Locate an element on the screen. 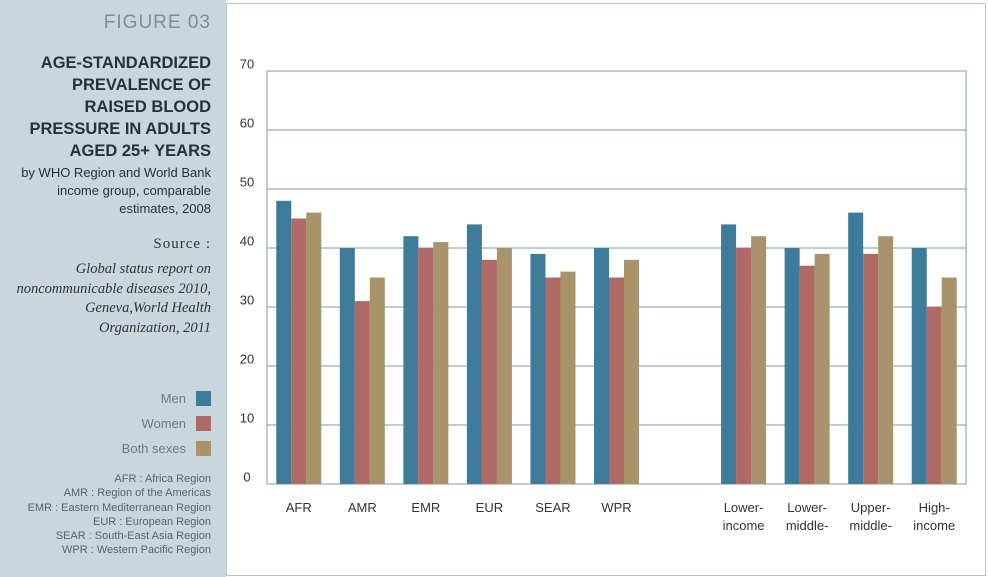  note: EMR : Eastern Mediterranean Region is located at coordinates (119, 507).